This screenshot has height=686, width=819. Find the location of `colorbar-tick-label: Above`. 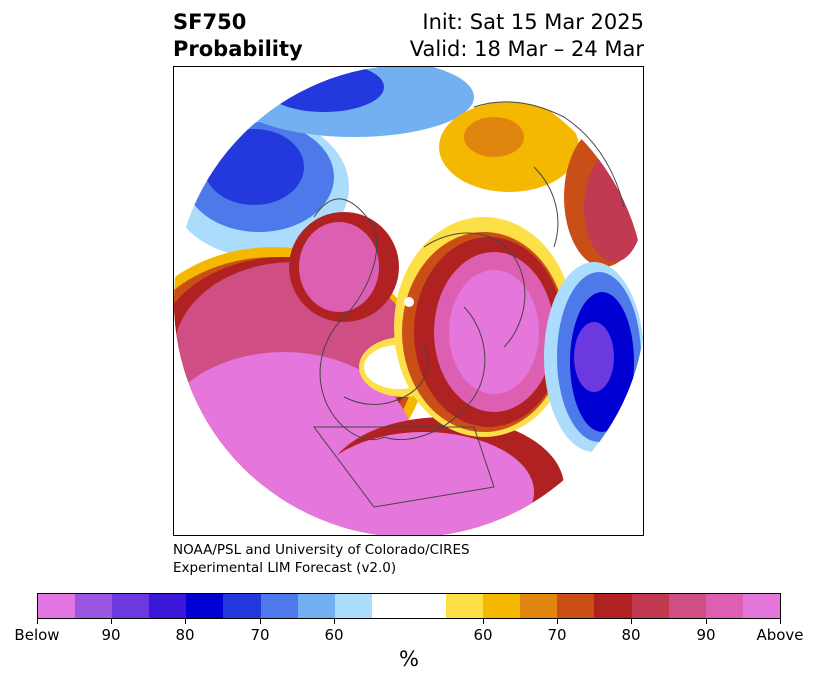

colorbar-tick-label: Above is located at coordinates (780, 635).